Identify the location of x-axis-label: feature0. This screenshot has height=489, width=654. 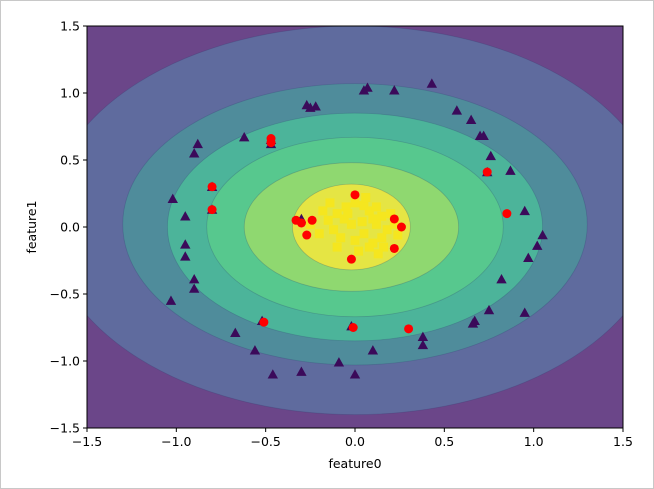
(354, 463).